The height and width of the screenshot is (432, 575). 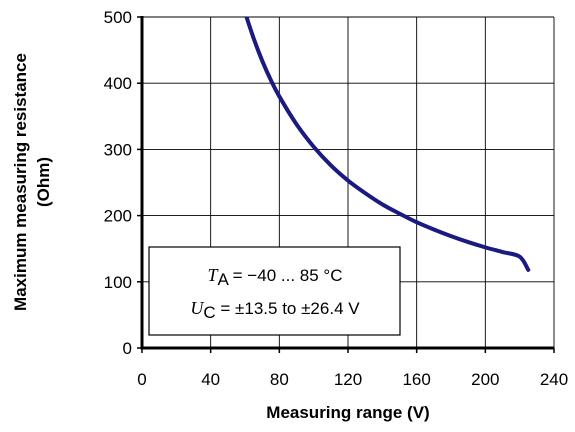 What do you see at coordinates (118, 183) in the screenshot?
I see `y-tick-labels: 0 100 200 300 400 500` at bounding box center [118, 183].